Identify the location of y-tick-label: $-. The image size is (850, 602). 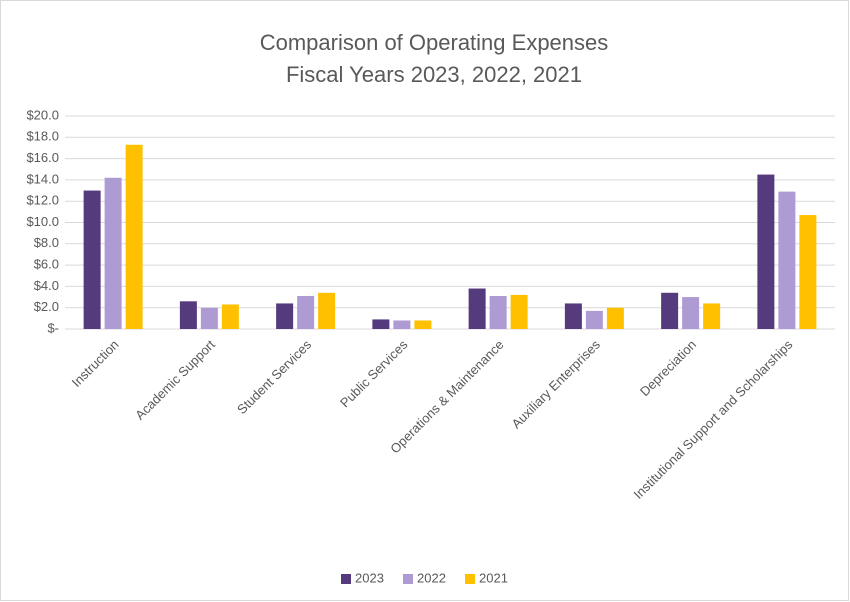
(53, 327).